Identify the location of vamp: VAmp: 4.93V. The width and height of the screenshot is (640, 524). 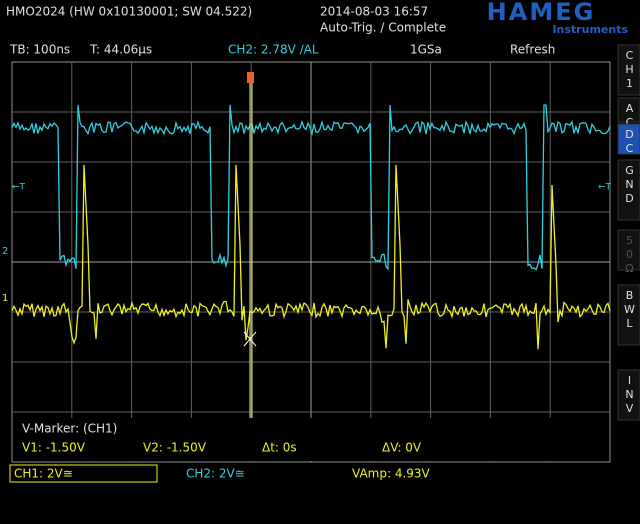
(391, 474).